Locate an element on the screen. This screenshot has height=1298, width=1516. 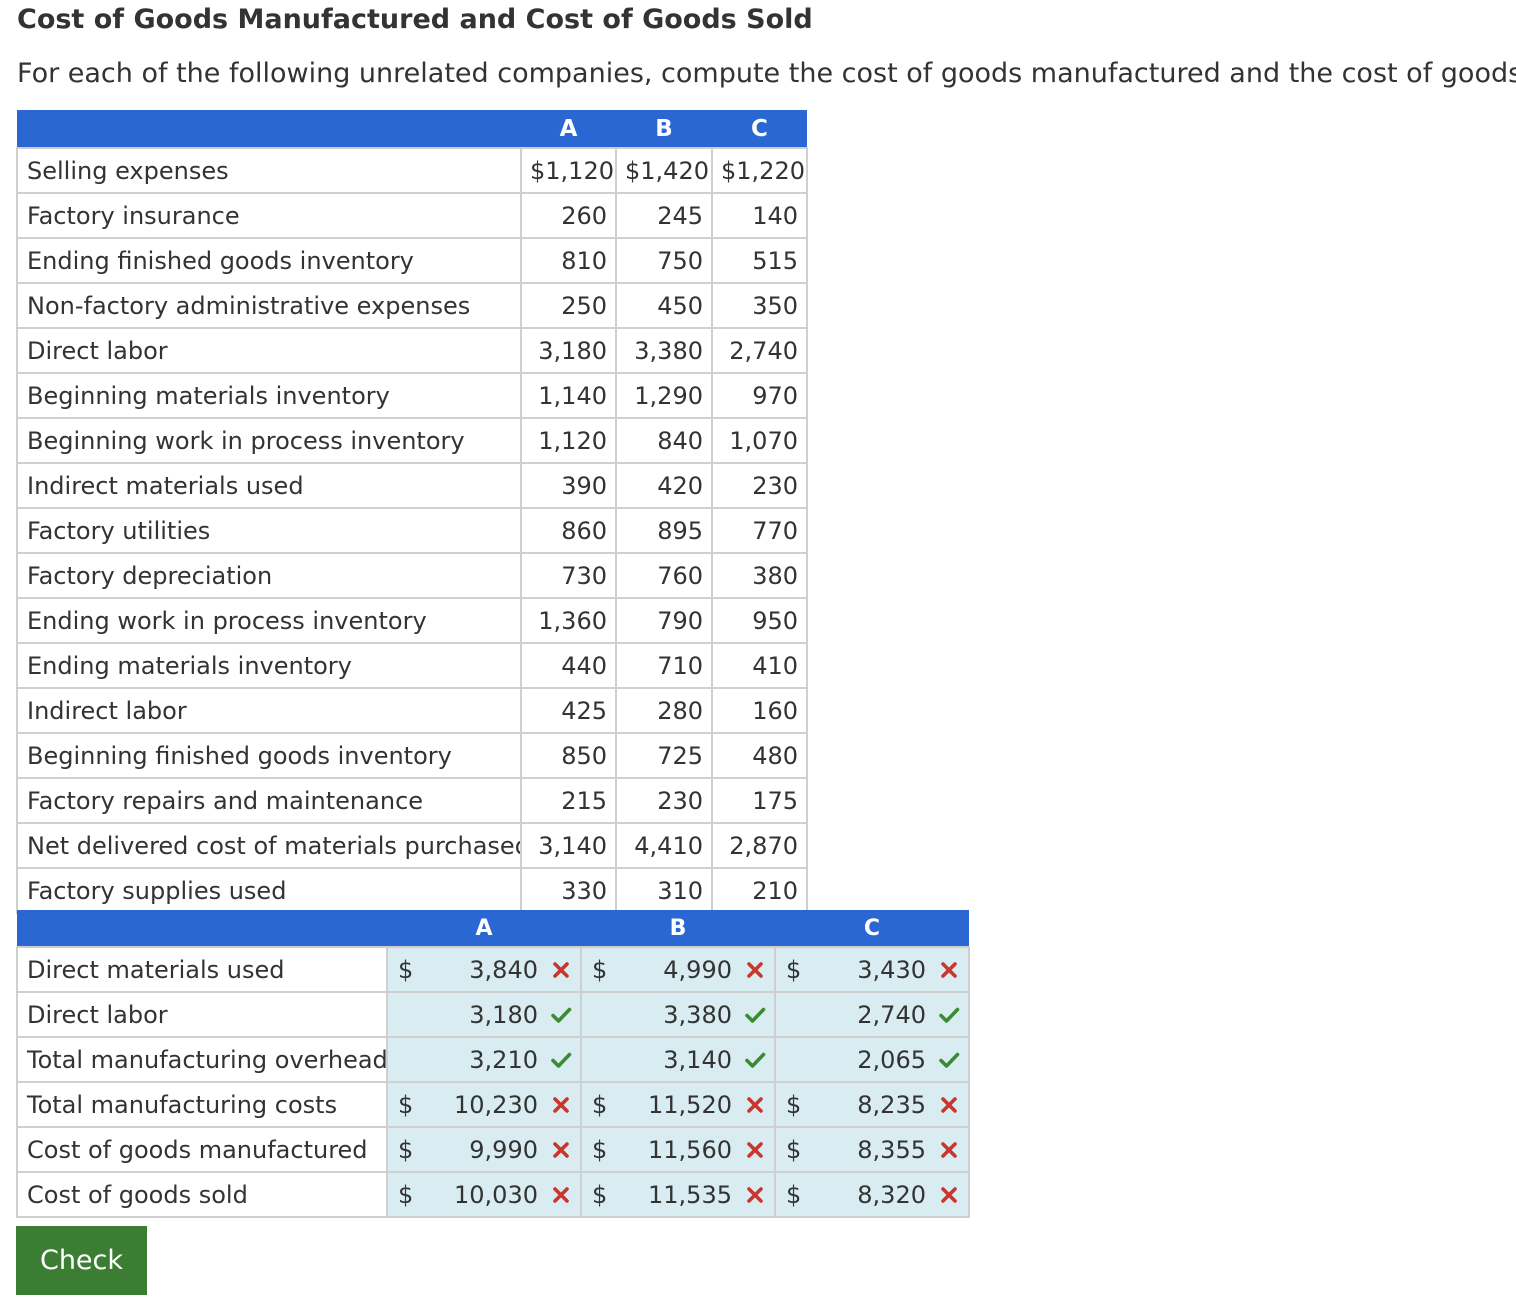
data-value-b: 725 is located at coordinates (664, 755).